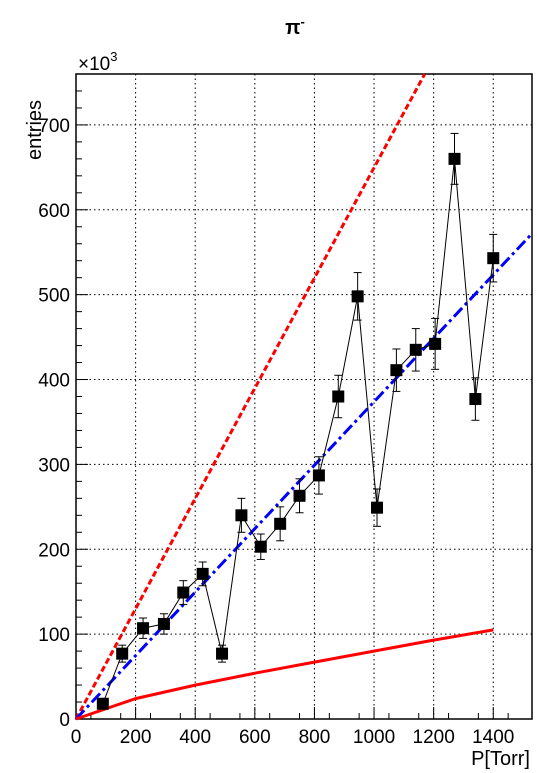  Describe the element at coordinates (54, 550) in the screenshot. I see `y-tick-label-2: 200` at that location.